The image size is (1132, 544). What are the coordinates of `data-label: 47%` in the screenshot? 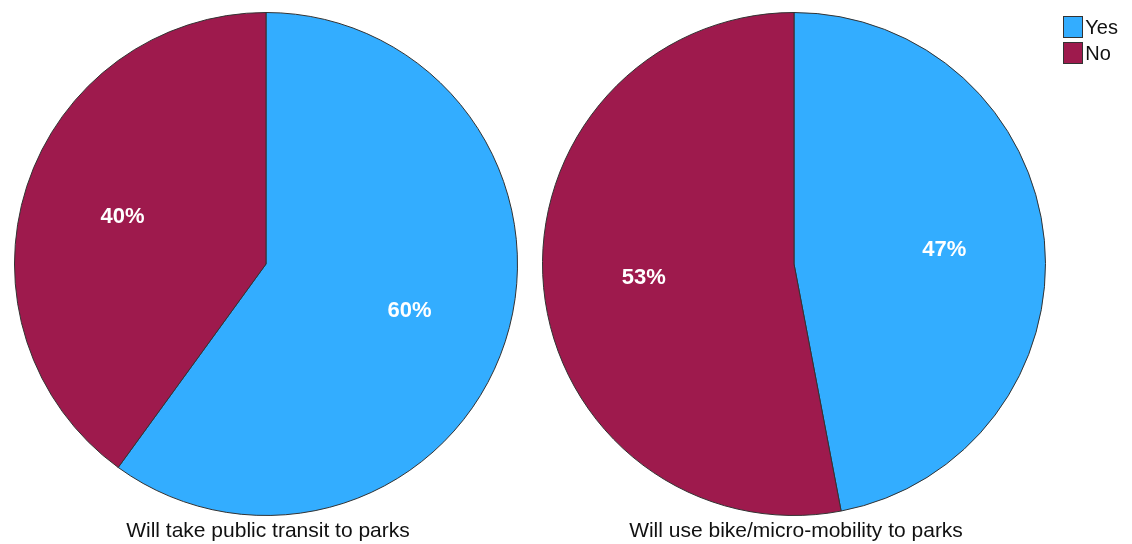 It's located at (944, 248).